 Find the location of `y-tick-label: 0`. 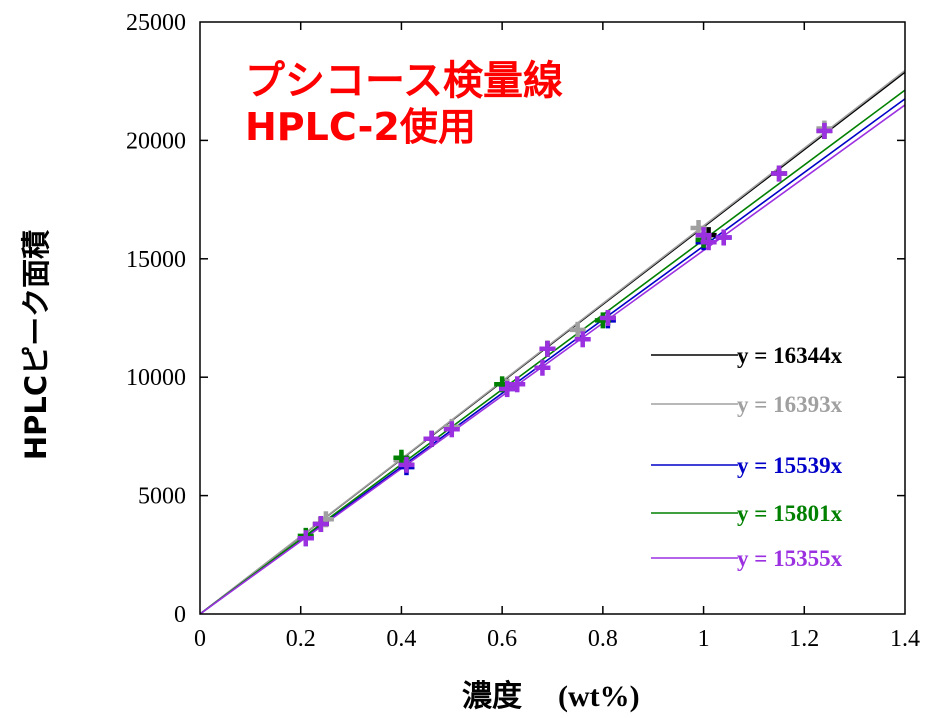

y-tick-label: 0 is located at coordinates (180, 615).